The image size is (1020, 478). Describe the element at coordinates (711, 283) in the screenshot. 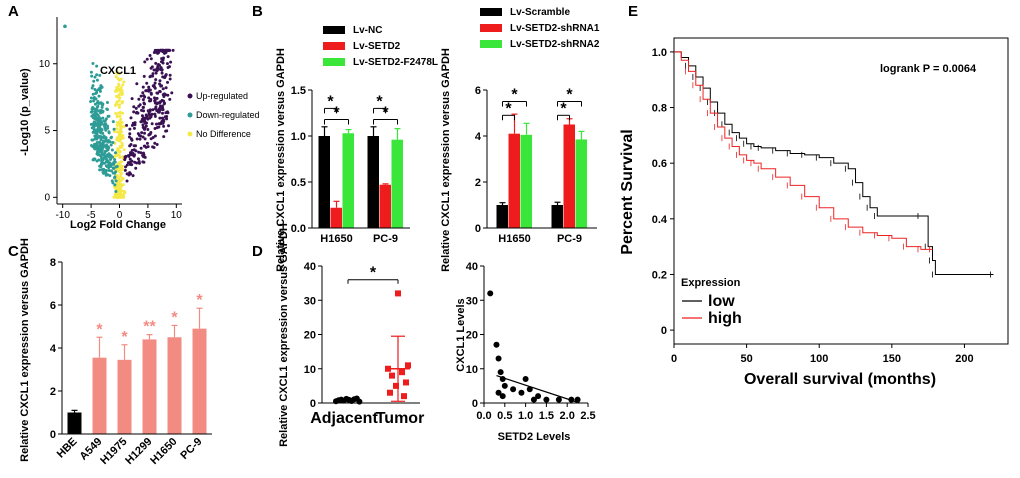

I see `legend-title: Expression` at that location.